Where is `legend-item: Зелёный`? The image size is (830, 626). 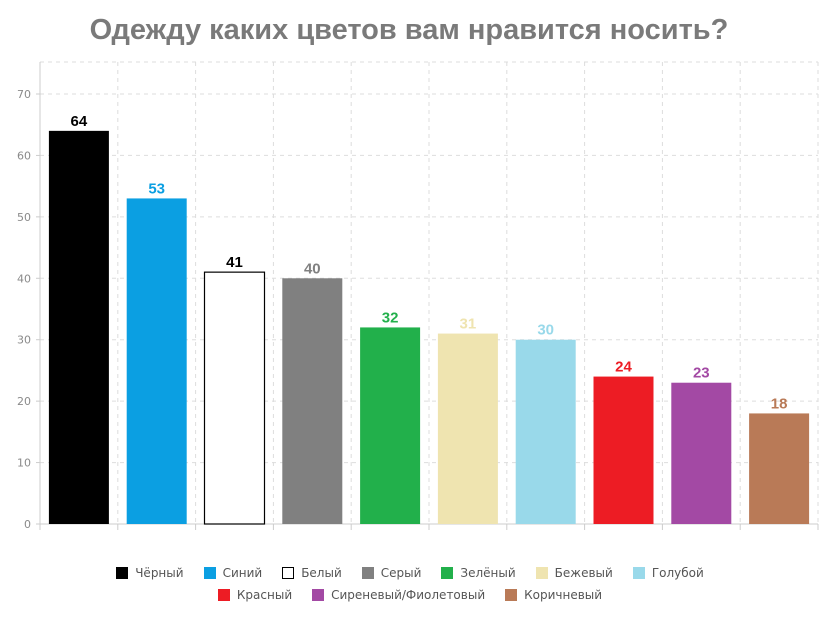 legend-item: Зелёный is located at coordinates (478, 573).